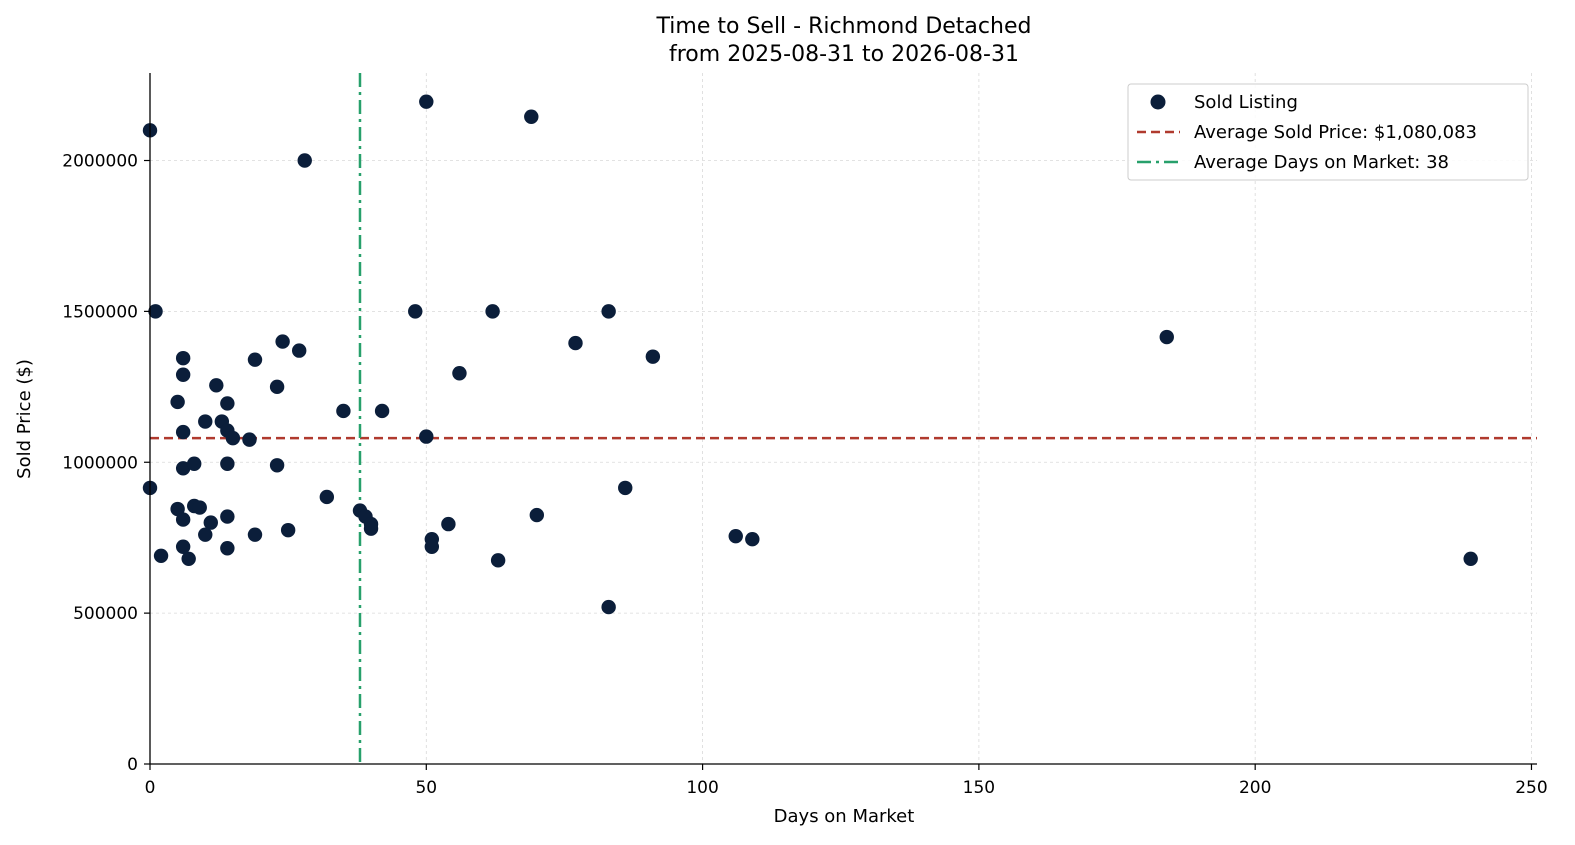 Image resolution: width=1575 pixels, height=845 pixels. I want to click on x-tick-label: 100, so click(702, 788).